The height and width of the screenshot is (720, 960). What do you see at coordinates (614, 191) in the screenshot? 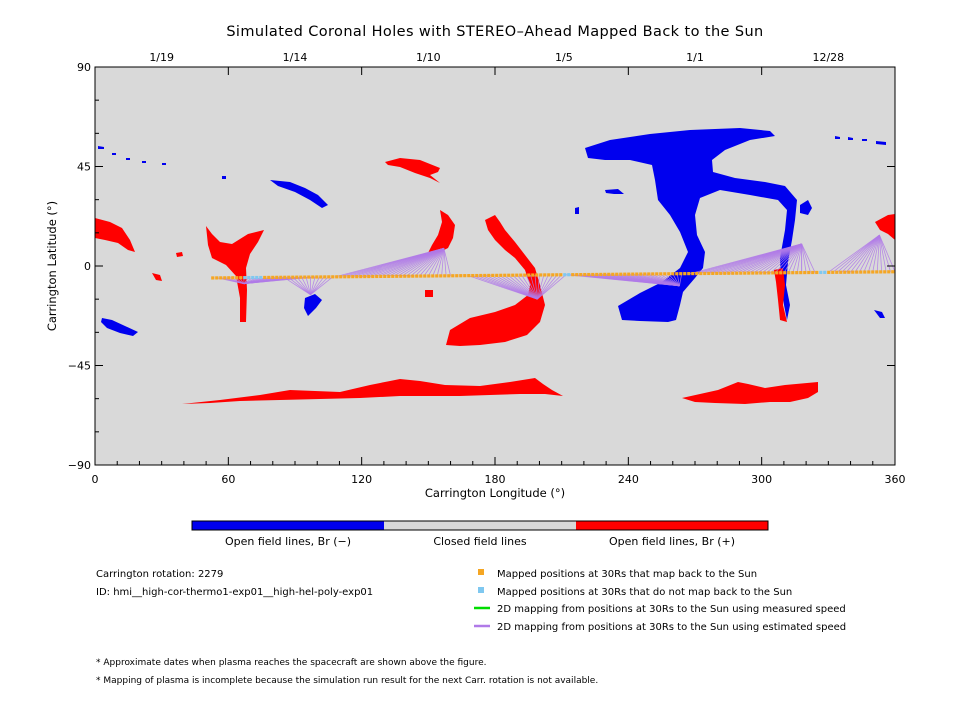
I see `negative-hole-north-small` at bounding box center [614, 191].